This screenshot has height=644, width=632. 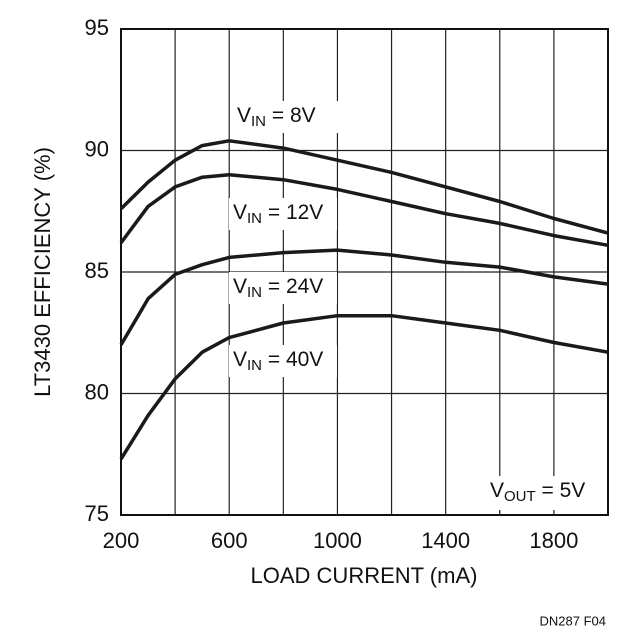 I want to click on annotation-bg, so click(x=542, y=493).